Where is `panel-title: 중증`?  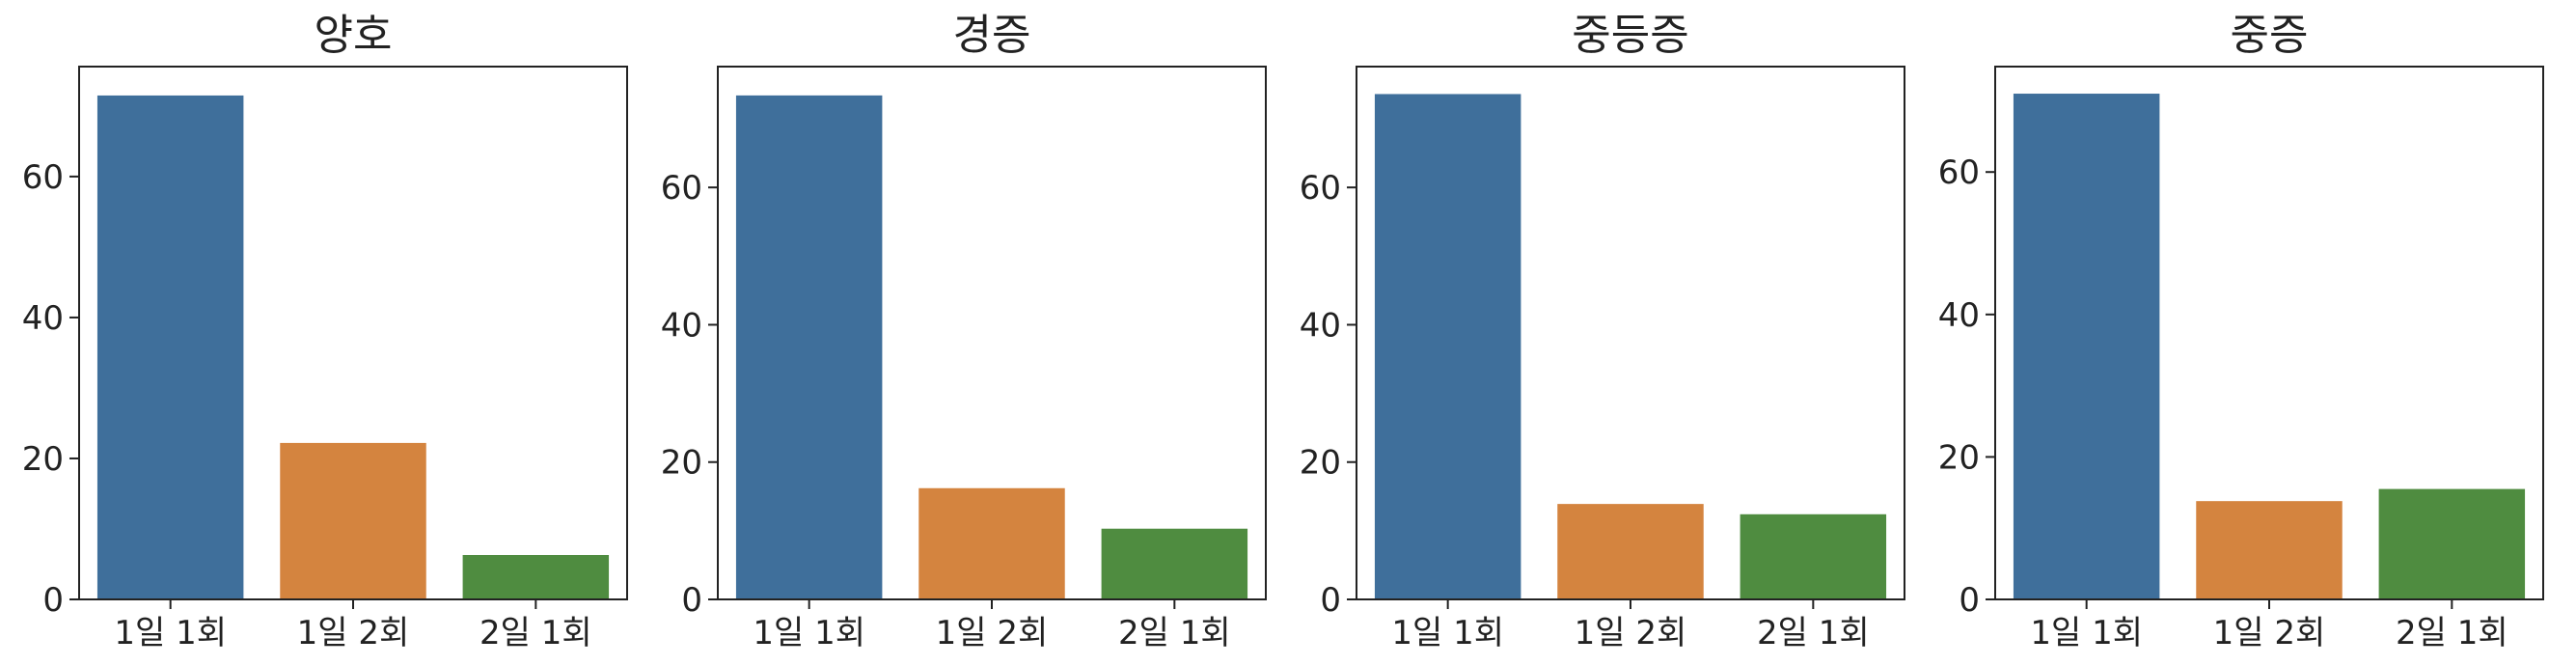 panel-title: 중증 is located at coordinates (2270, 35).